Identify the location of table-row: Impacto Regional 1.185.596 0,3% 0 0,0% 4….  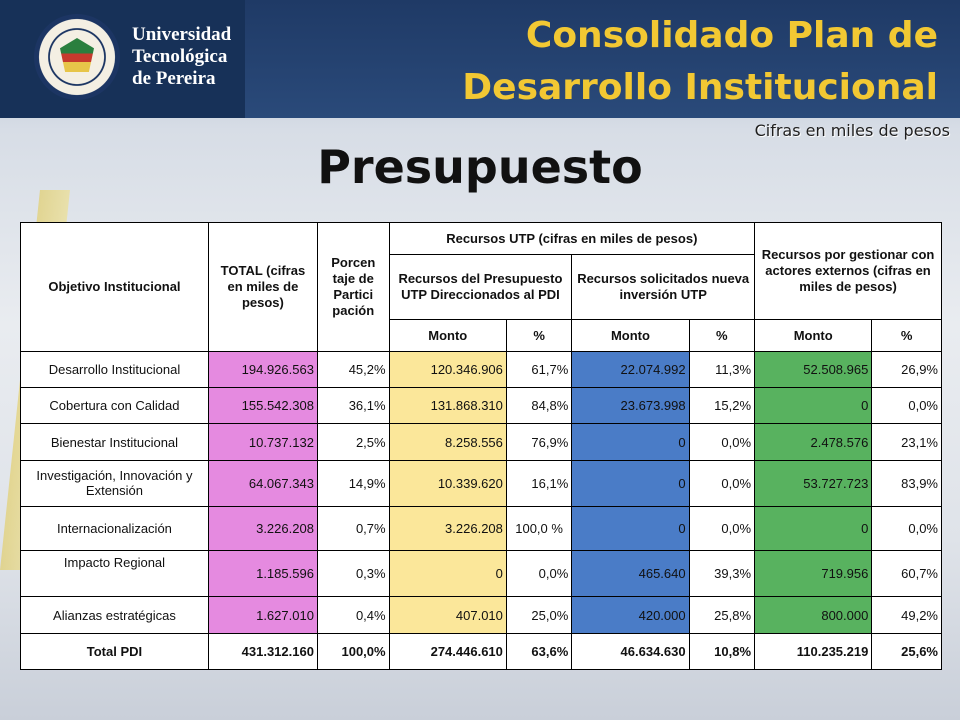
(481, 574).